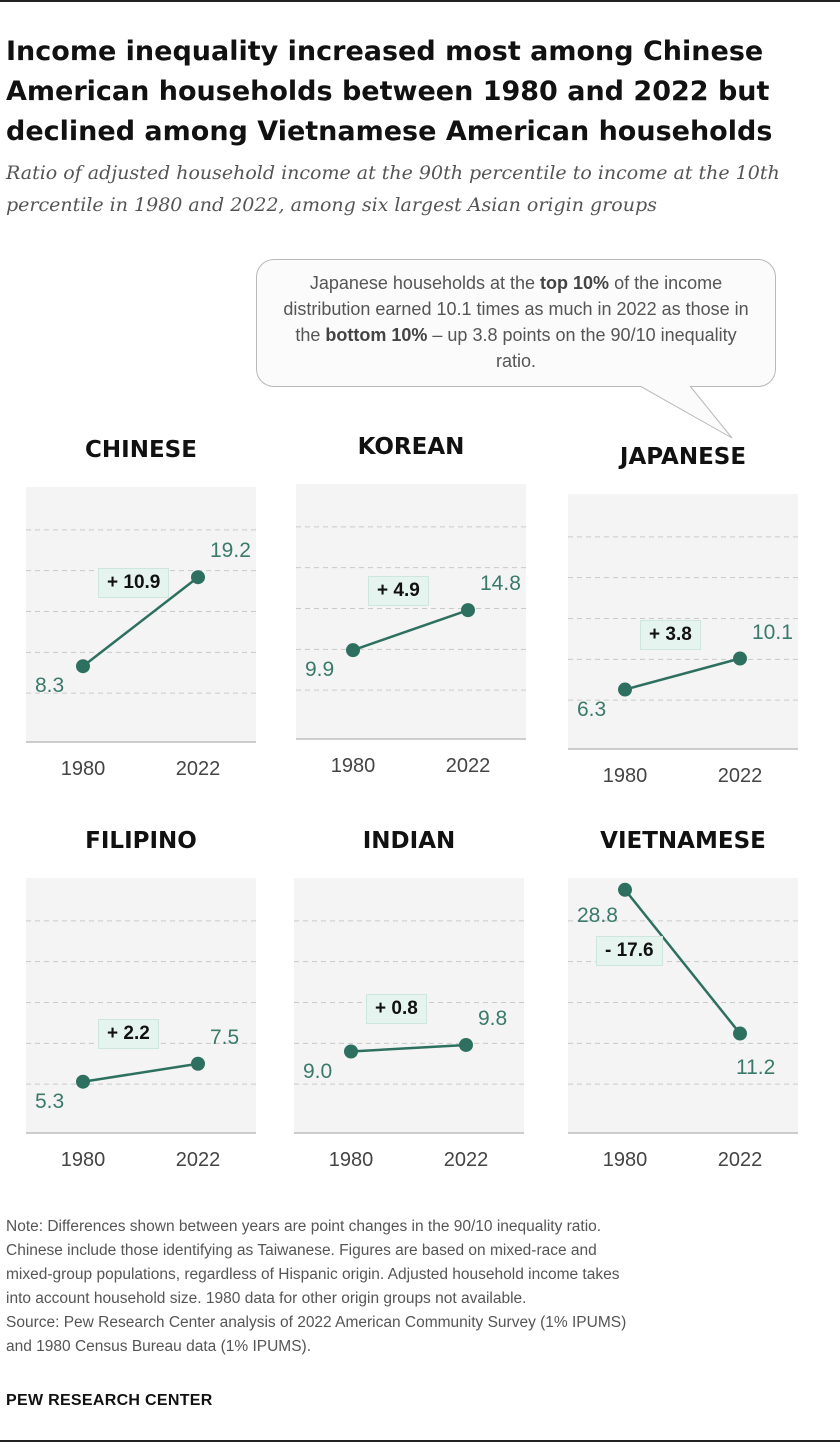 This screenshot has width=840, height=1452. I want to click on panel-title: INDIAN, so click(409, 841).